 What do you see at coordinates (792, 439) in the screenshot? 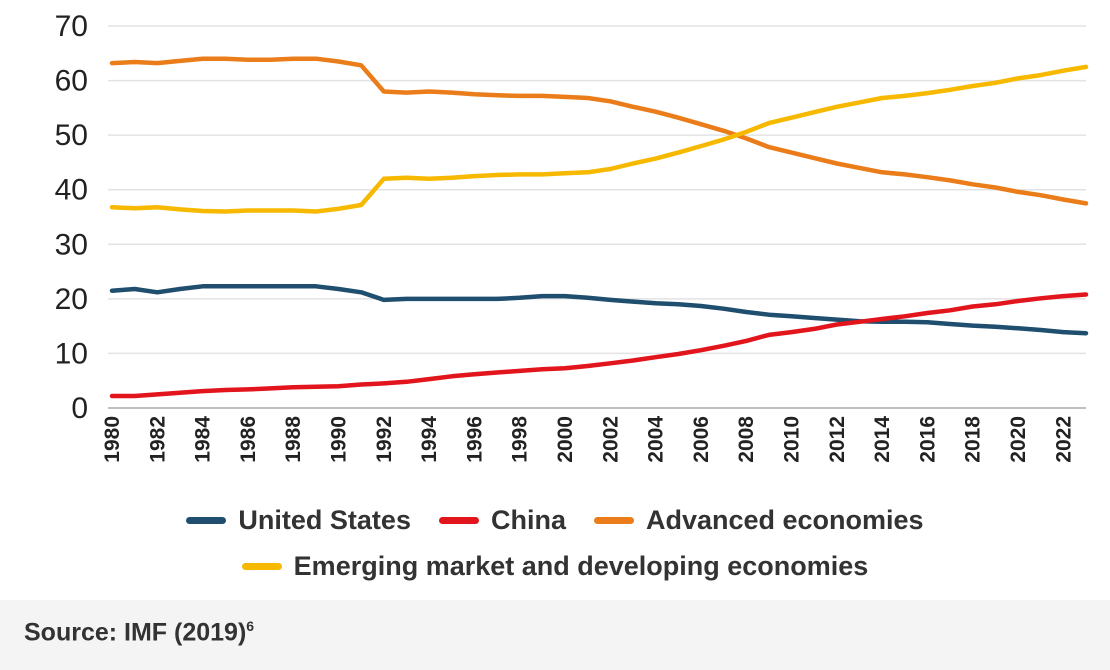
I see `x-tick-label: 2010` at bounding box center [792, 439].